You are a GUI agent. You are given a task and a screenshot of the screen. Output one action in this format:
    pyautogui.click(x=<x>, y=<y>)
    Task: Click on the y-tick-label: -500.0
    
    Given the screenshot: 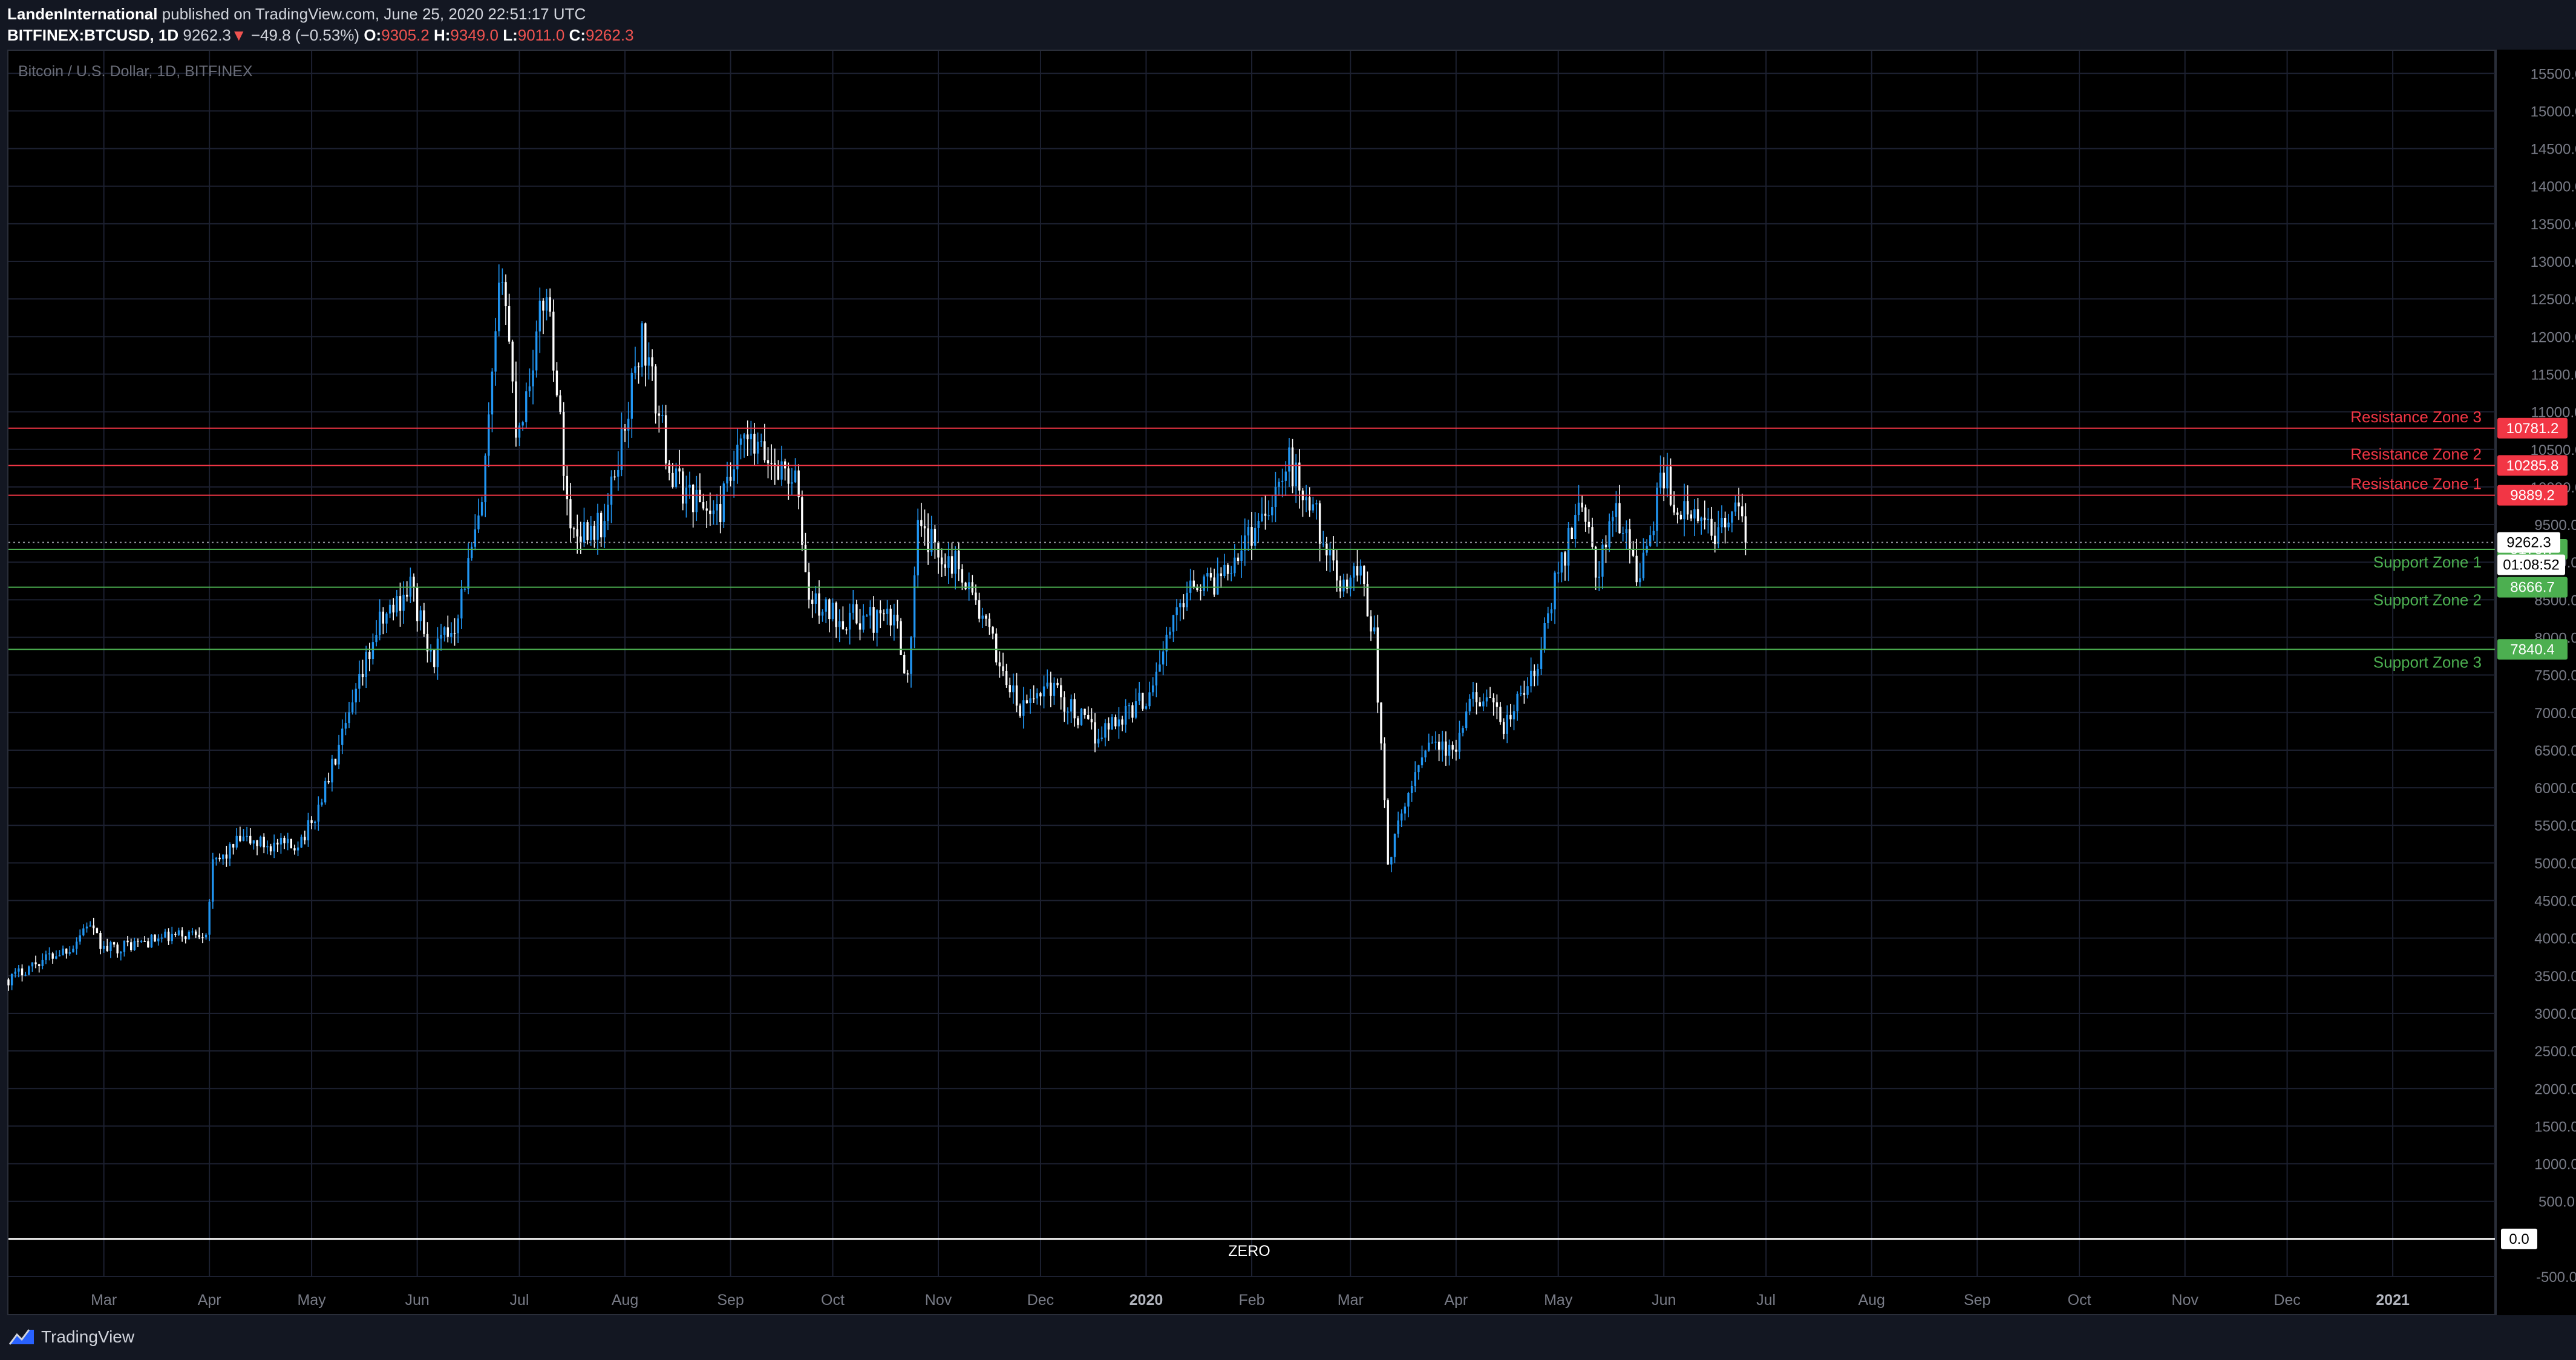 What is the action you would take?
    pyautogui.click(x=2556, y=1277)
    